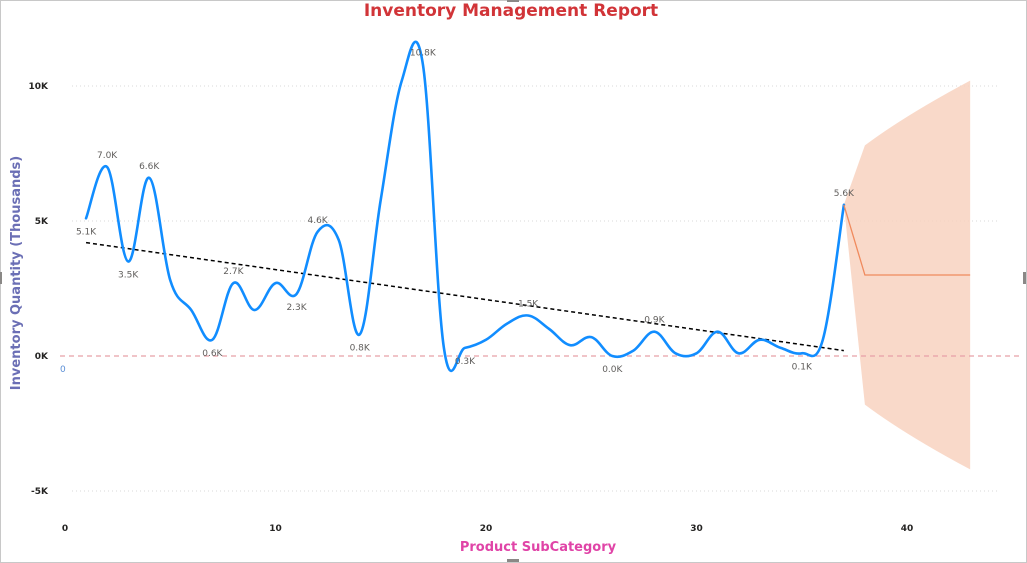 This screenshot has width=1027, height=563. I want to click on y-tick-label: 10K, so click(39, 87).